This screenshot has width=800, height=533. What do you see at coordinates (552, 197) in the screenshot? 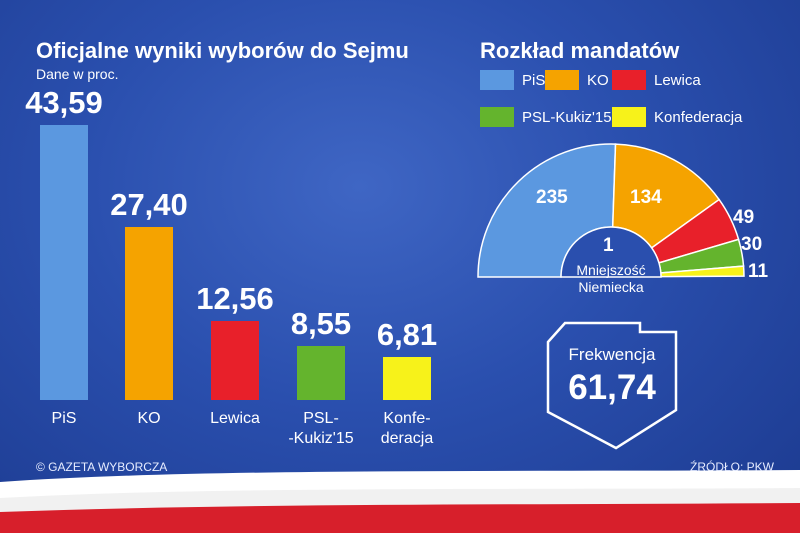
I see `seat-count-label: 235` at bounding box center [552, 197].